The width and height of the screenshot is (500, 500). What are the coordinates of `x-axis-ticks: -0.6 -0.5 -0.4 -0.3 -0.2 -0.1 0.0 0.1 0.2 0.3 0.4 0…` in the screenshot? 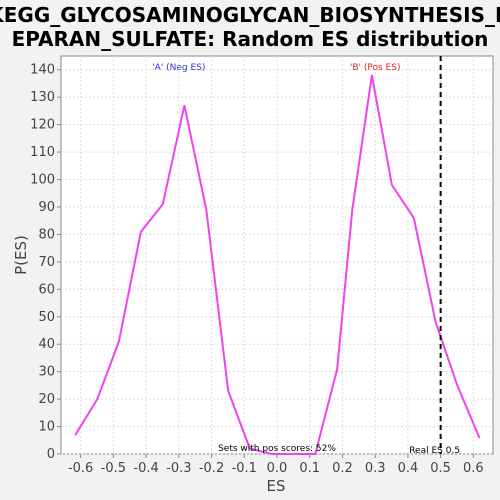 It's located at (276, 465).